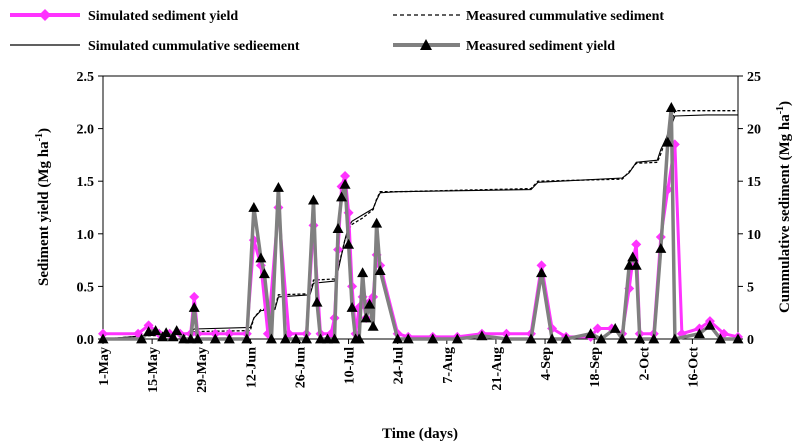 Image resolution: width=803 pixels, height=445 pixels. What do you see at coordinates (155, 46) in the screenshot?
I see `legend-item-simulated-cumulative: Simulated cummulative sedieement` at bounding box center [155, 46].